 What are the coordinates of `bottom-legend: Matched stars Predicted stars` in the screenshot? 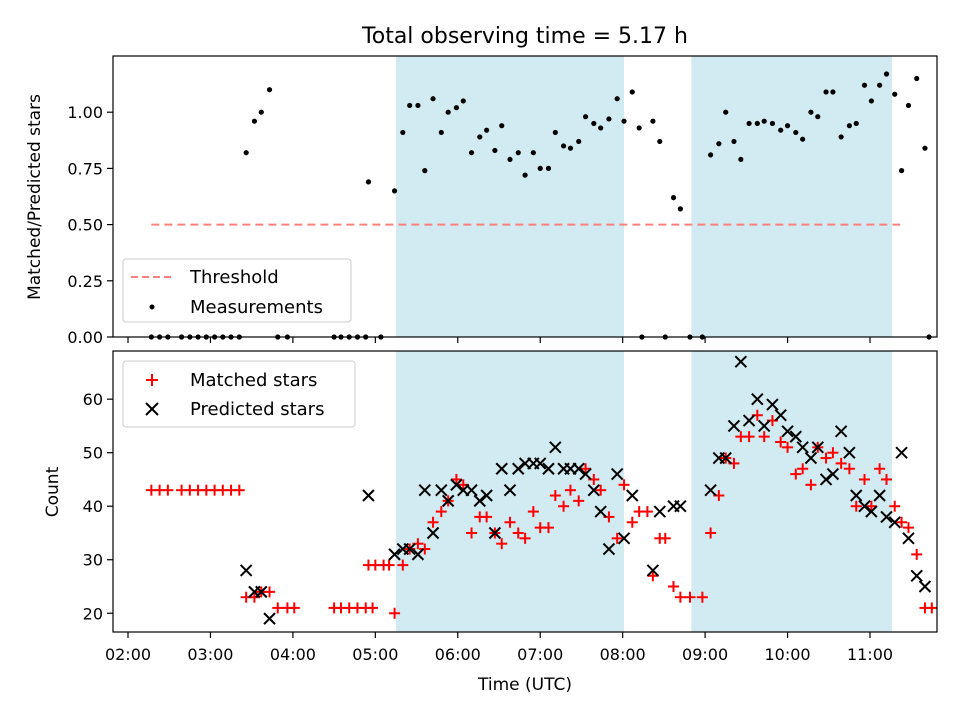 It's located at (239, 394).